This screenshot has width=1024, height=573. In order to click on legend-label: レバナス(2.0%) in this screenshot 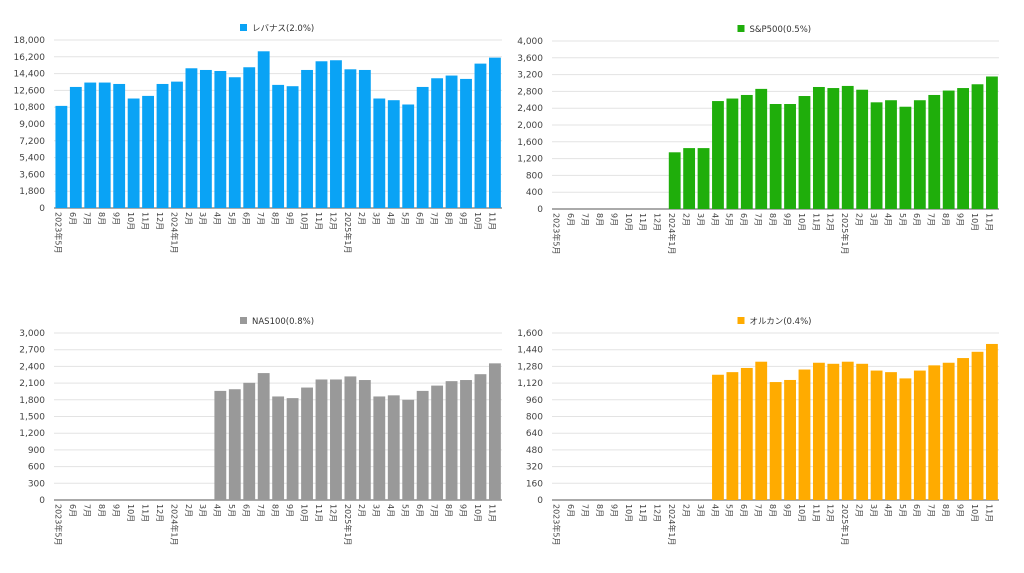, I will do `click(283, 29)`.